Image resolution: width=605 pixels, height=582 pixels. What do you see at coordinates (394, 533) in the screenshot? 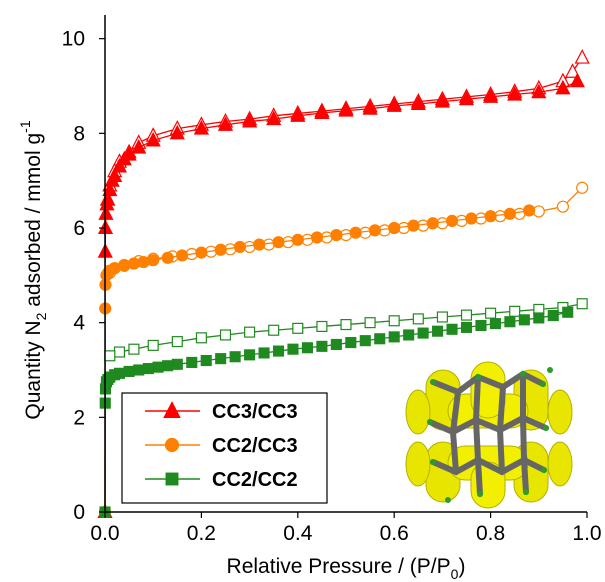
I see `x-tick-label: 0.6` at bounding box center [394, 533].